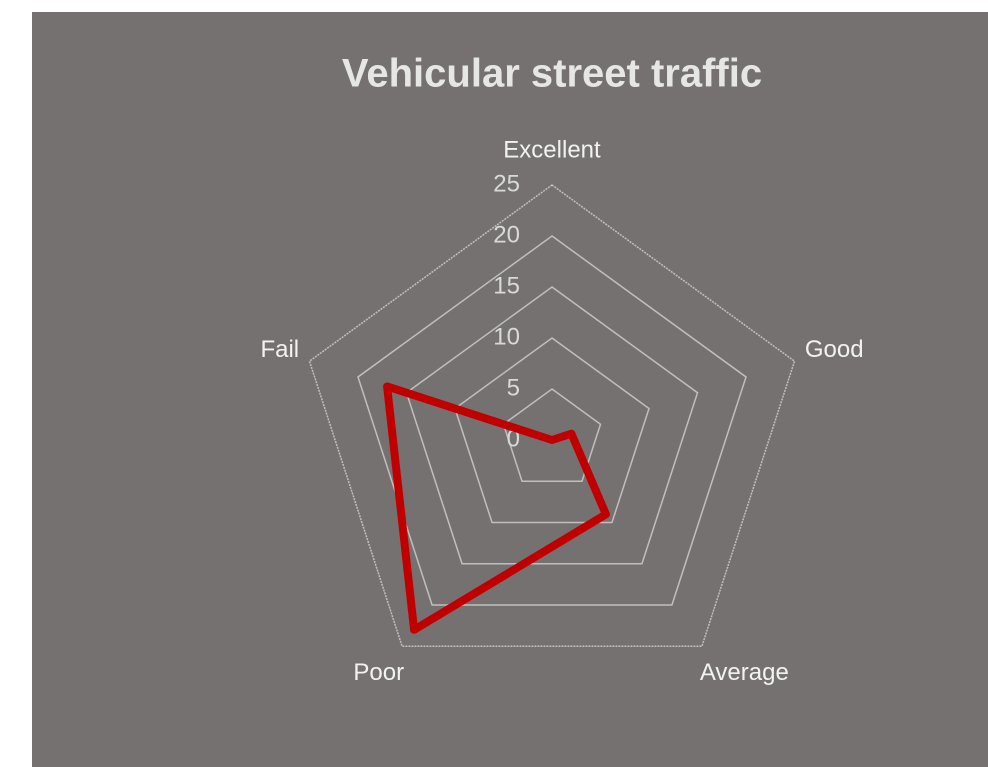 The image size is (988, 767). I want to click on r-tick-label: 15, so click(506, 285).